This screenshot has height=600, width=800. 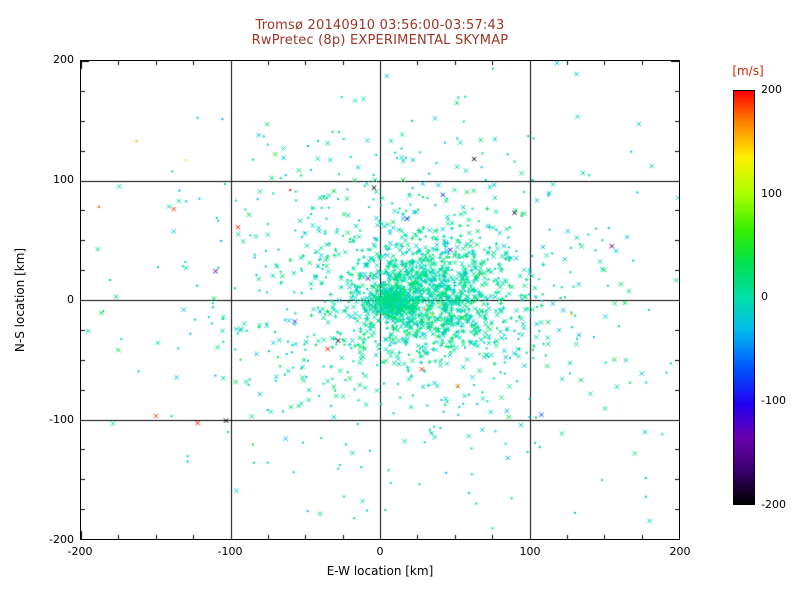 I want to click on x-tick-label: -200, so click(x=80, y=551).